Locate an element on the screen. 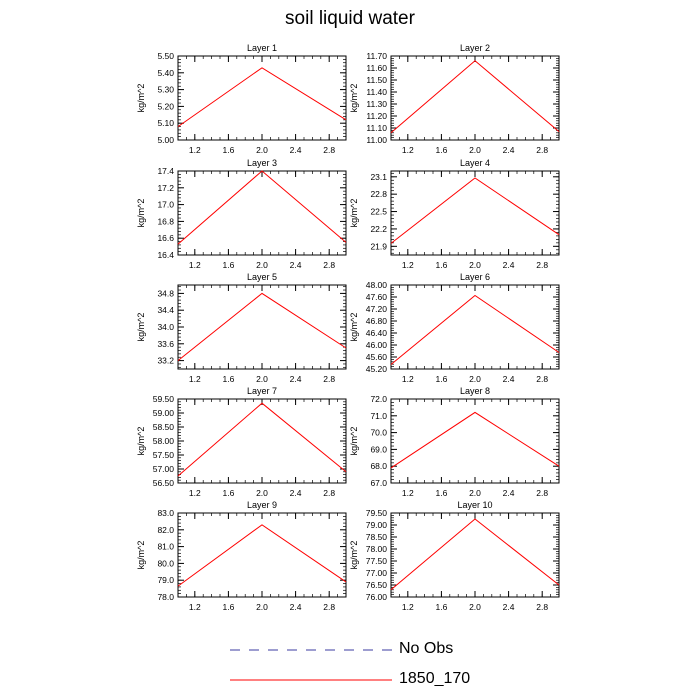 The height and width of the screenshot is (700, 700). y-tick-label: 46.40 is located at coordinates (377, 333).